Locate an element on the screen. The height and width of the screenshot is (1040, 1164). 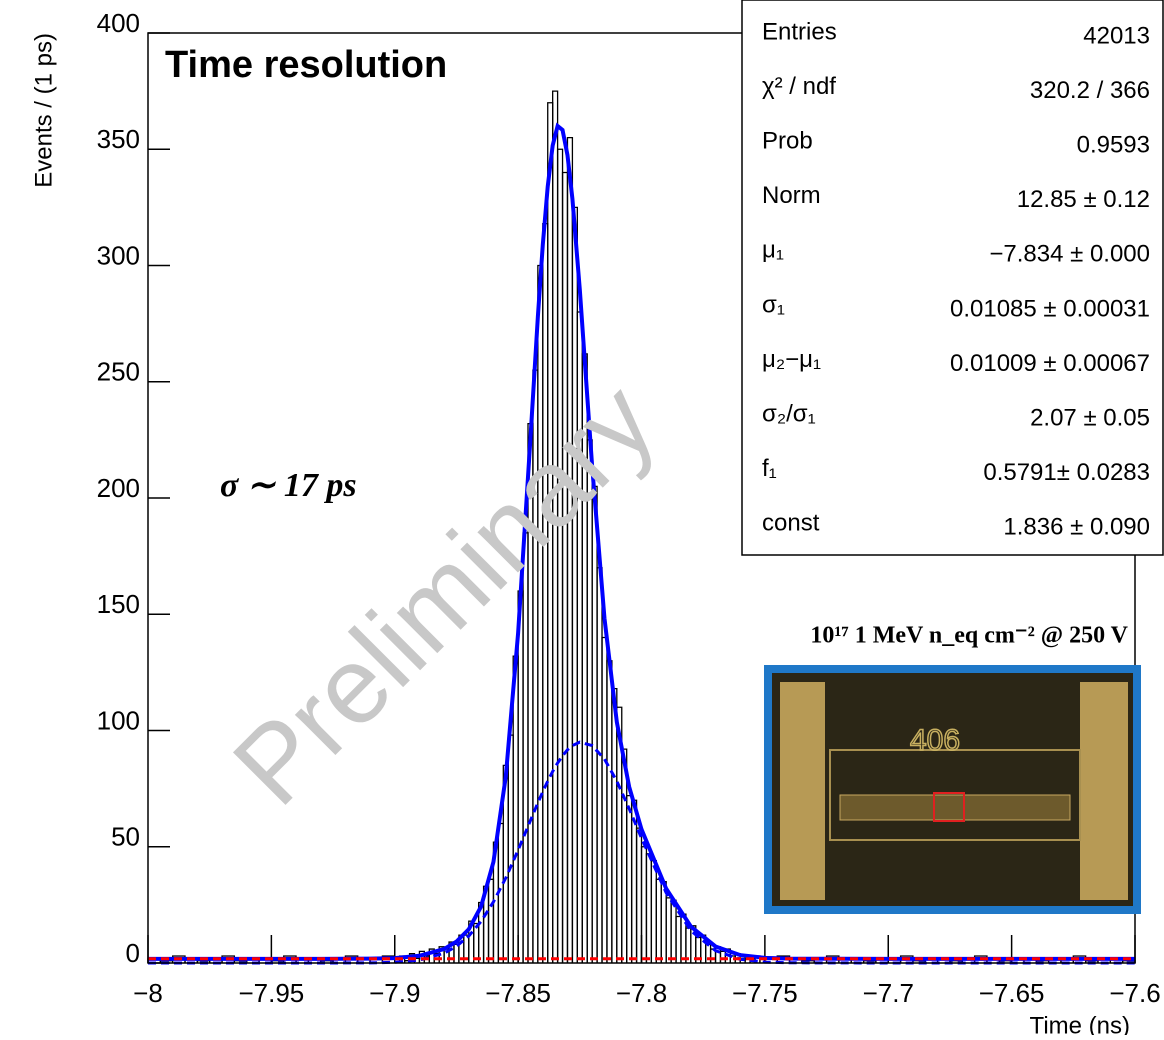
x-tick-label: −7.7 is located at coordinates (888, 993).